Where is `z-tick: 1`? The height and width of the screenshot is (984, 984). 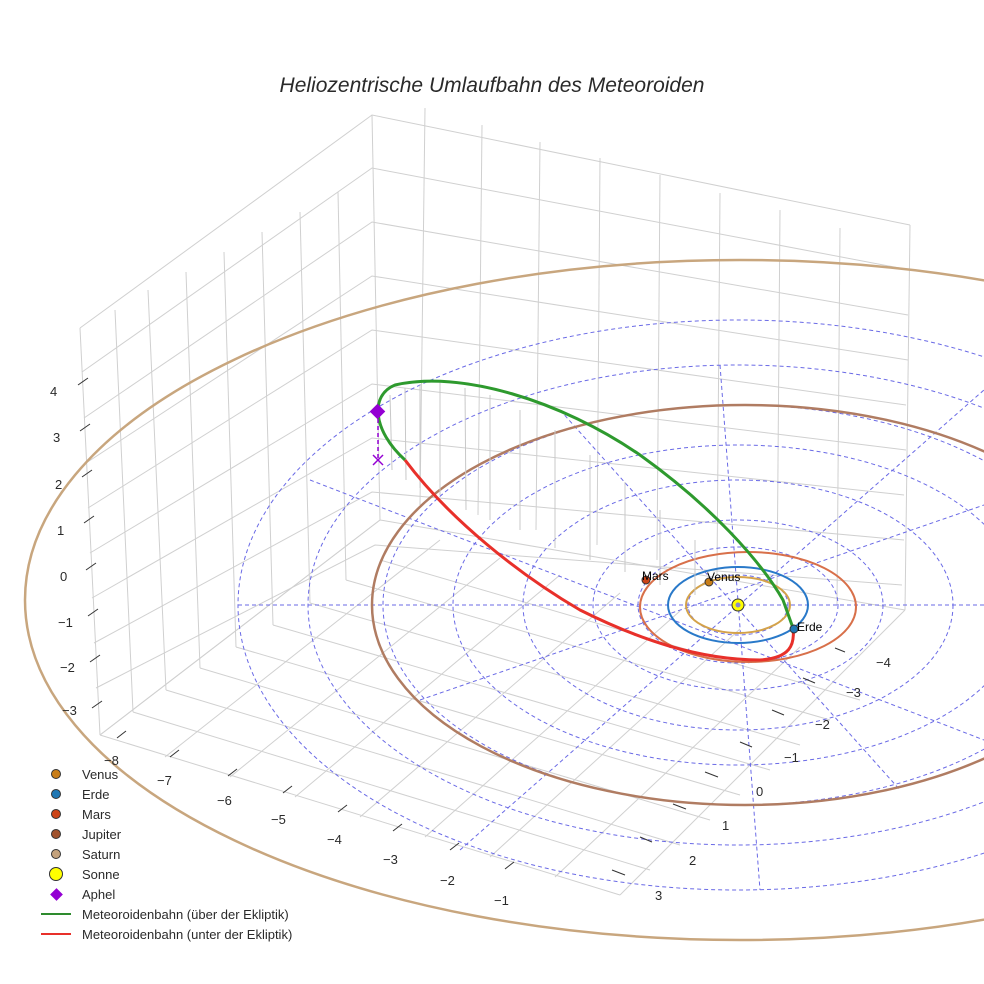 z-tick: 1 is located at coordinates (60, 530).